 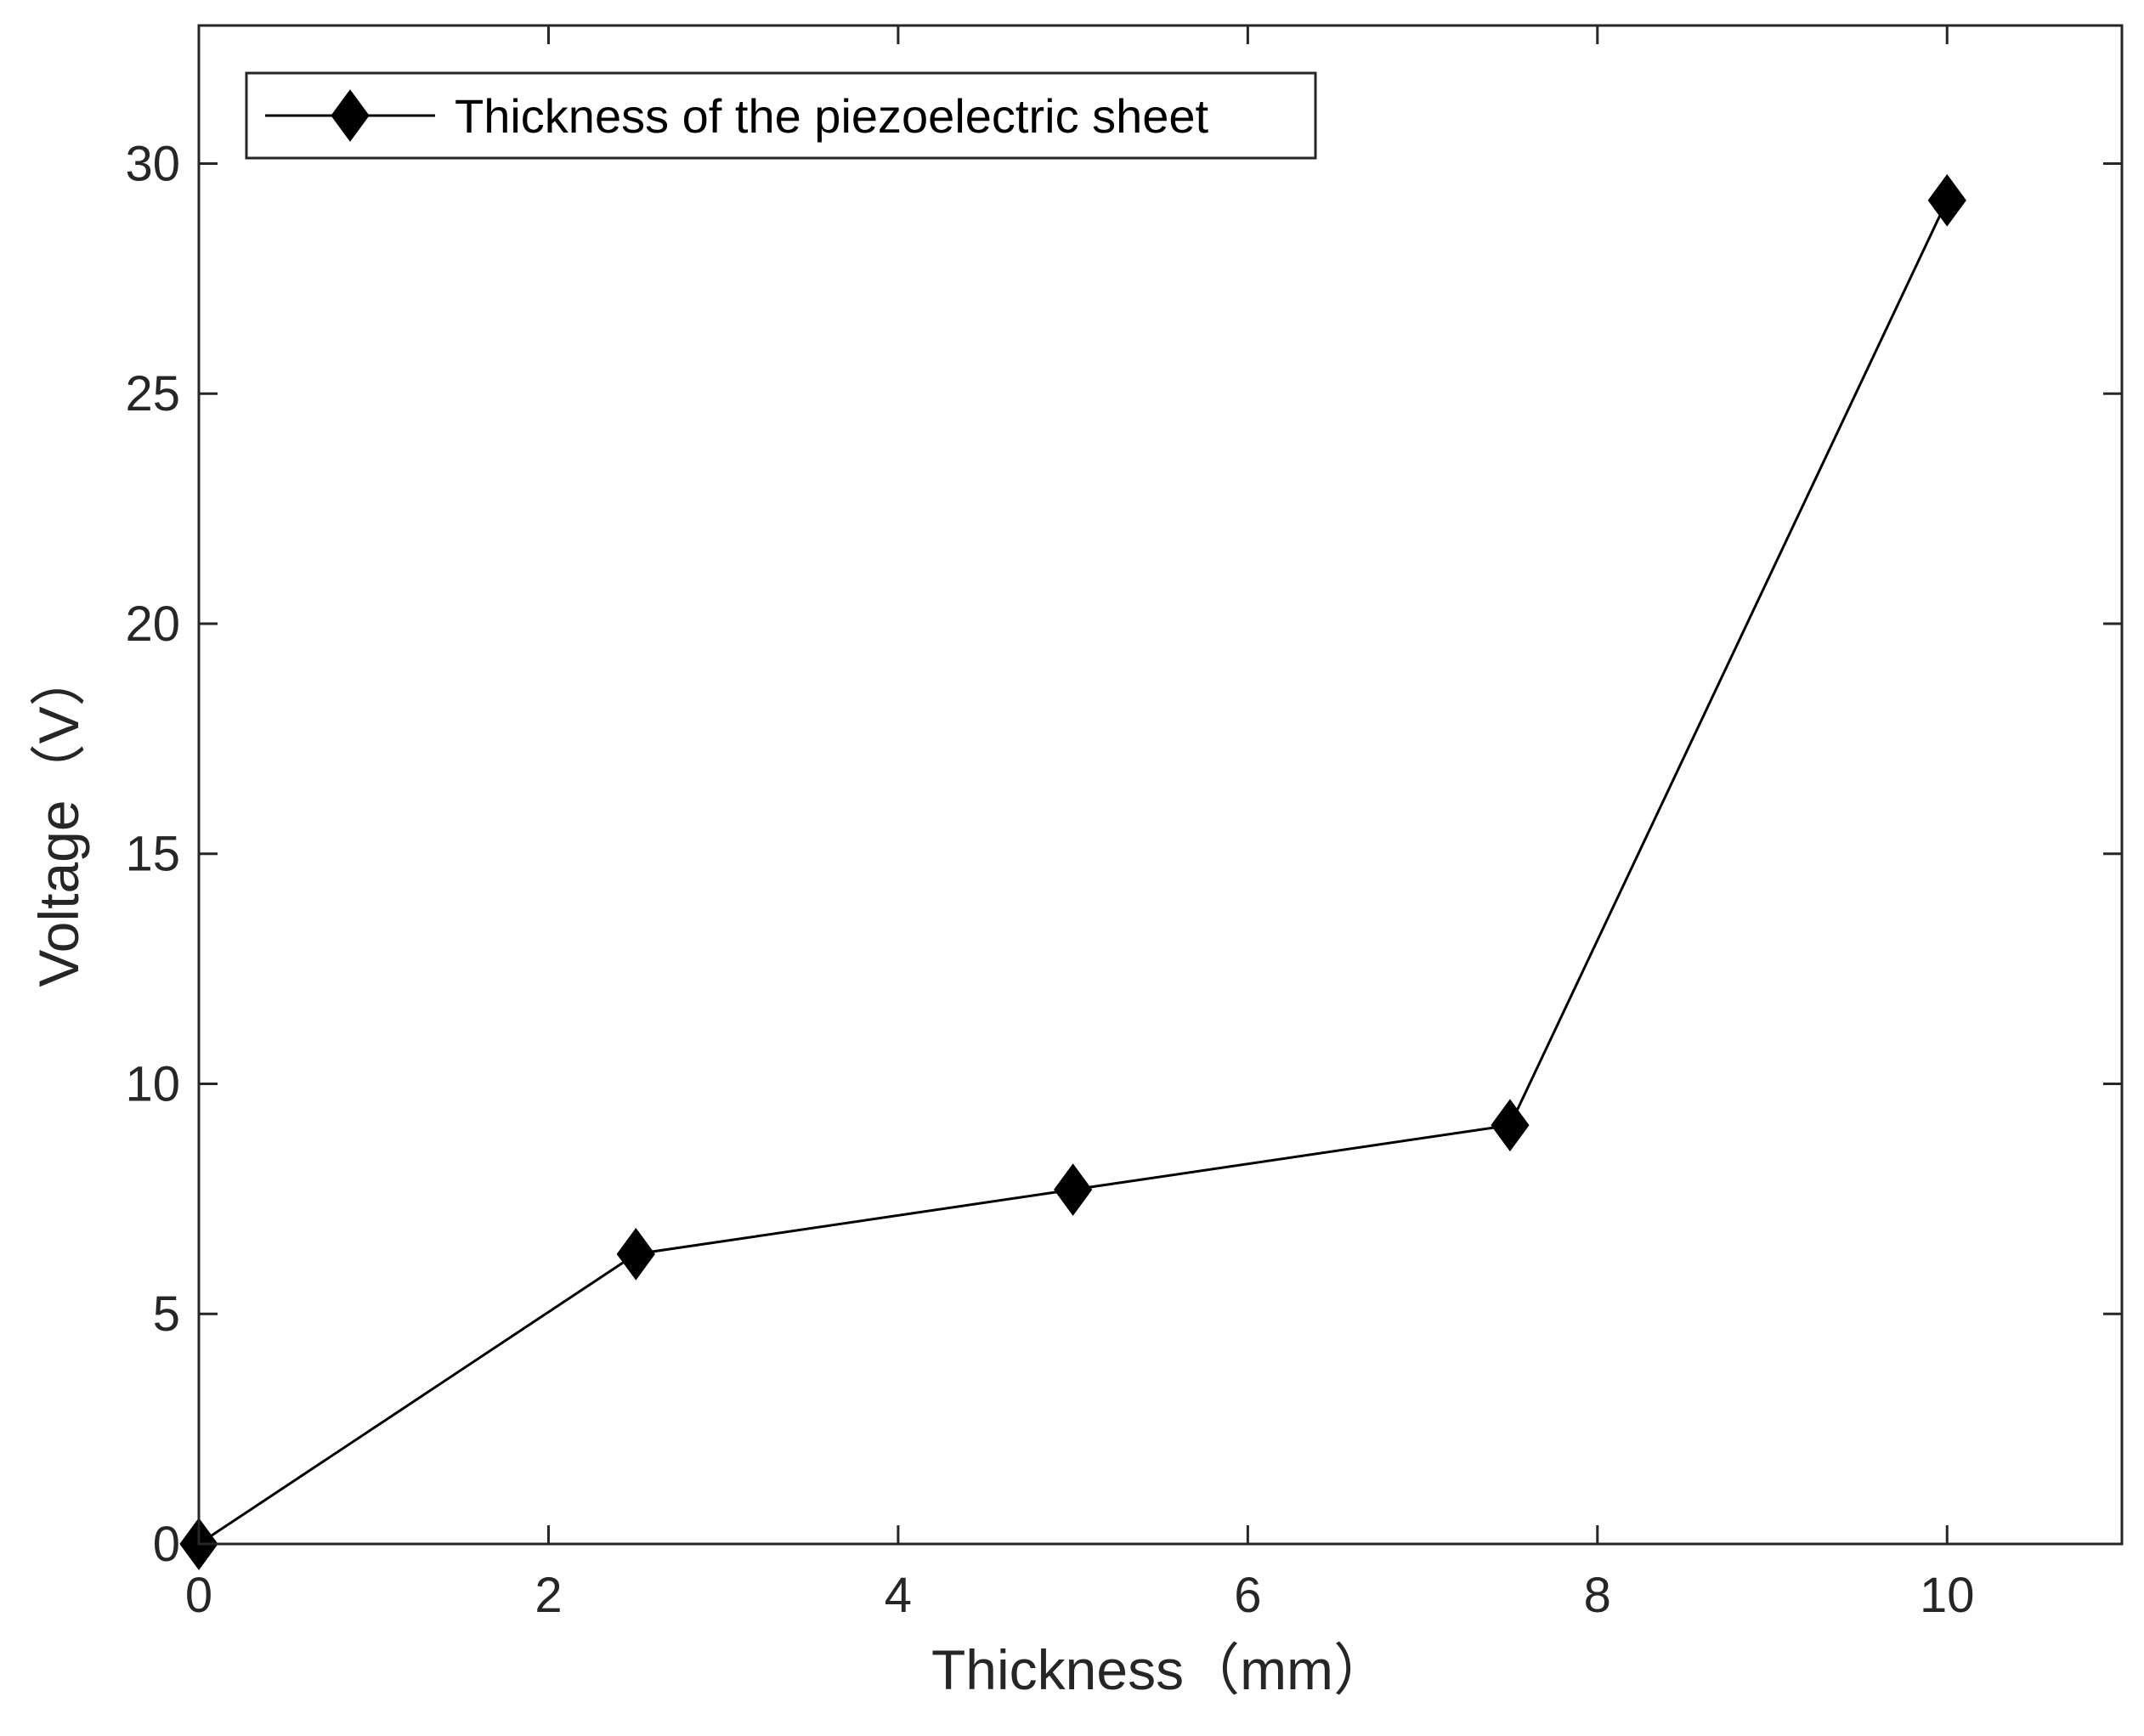 I want to click on y-tick-label: 0, so click(x=166, y=1544).